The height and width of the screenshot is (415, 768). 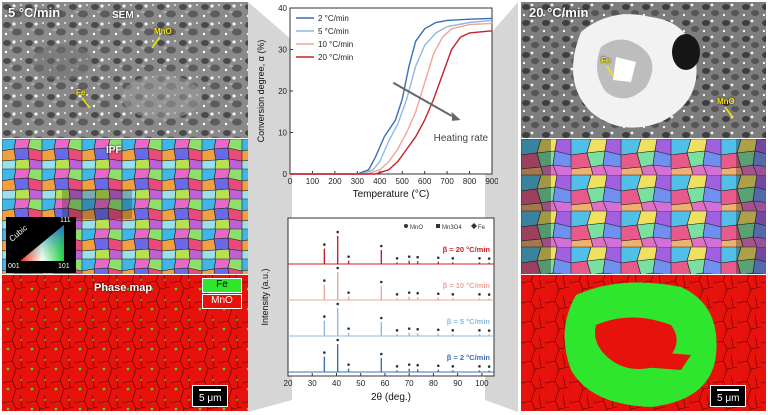 What do you see at coordinates (360, 383) in the screenshot?
I see `x-tick-label-bottom: 50` at bounding box center [360, 383].